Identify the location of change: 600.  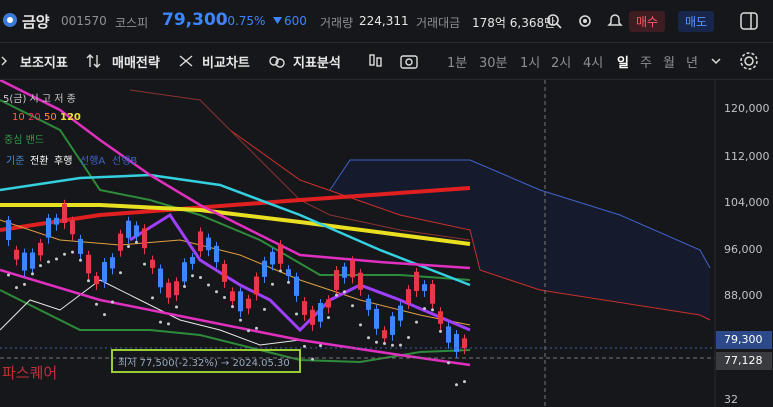
(295, 21).